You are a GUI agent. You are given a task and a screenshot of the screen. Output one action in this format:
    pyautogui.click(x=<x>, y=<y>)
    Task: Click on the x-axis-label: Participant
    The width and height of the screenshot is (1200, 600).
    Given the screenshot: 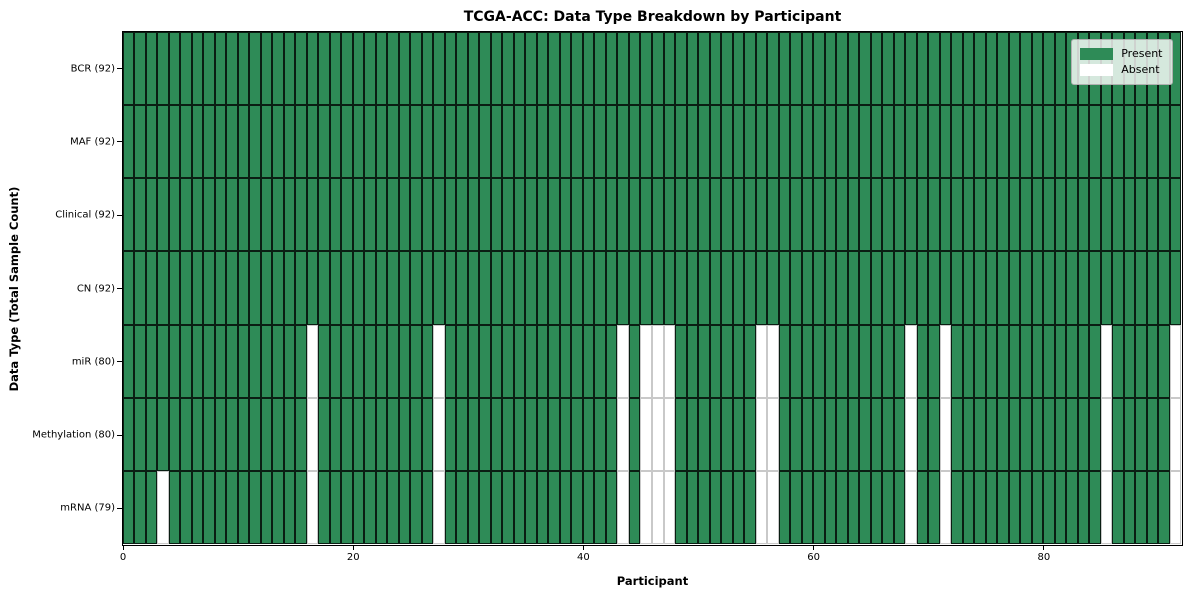 What is the action you would take?
    pyautogui.click(x=652, y=581)
    